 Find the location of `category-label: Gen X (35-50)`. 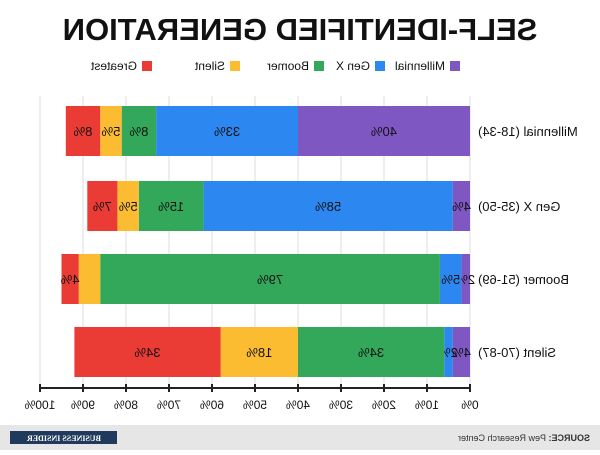

category-label: Gen X (35-50) is located at coordinates (519, 206).